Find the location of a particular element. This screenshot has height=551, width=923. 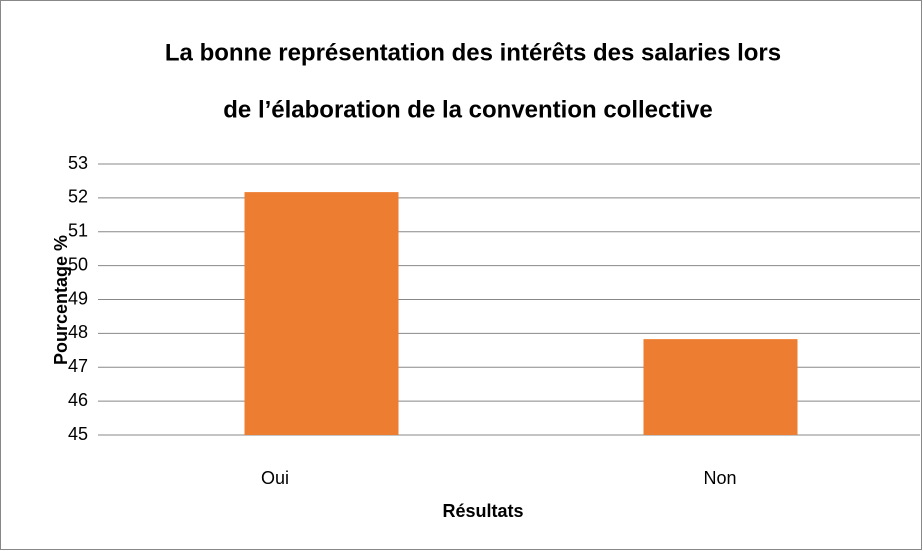

y-tick-label: 52 is located at coordinates (78, 197).